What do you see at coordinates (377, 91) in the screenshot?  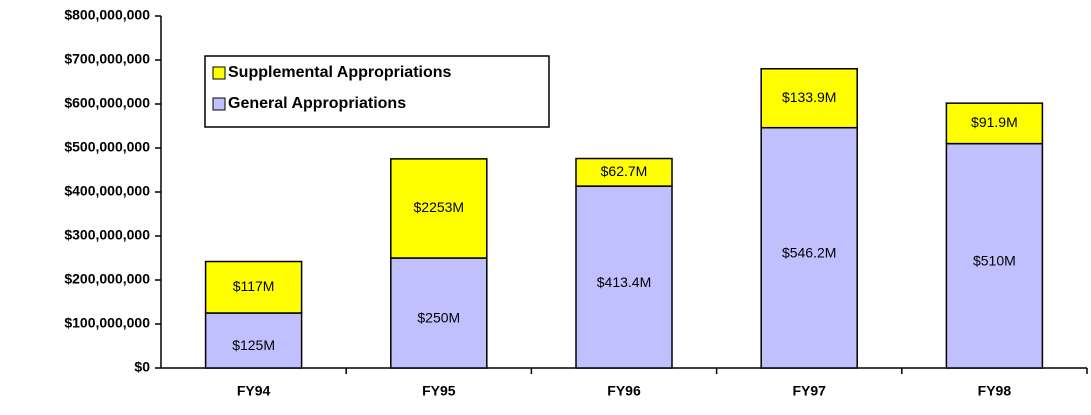 I see `legend-box` at bounding box center [377, 91].